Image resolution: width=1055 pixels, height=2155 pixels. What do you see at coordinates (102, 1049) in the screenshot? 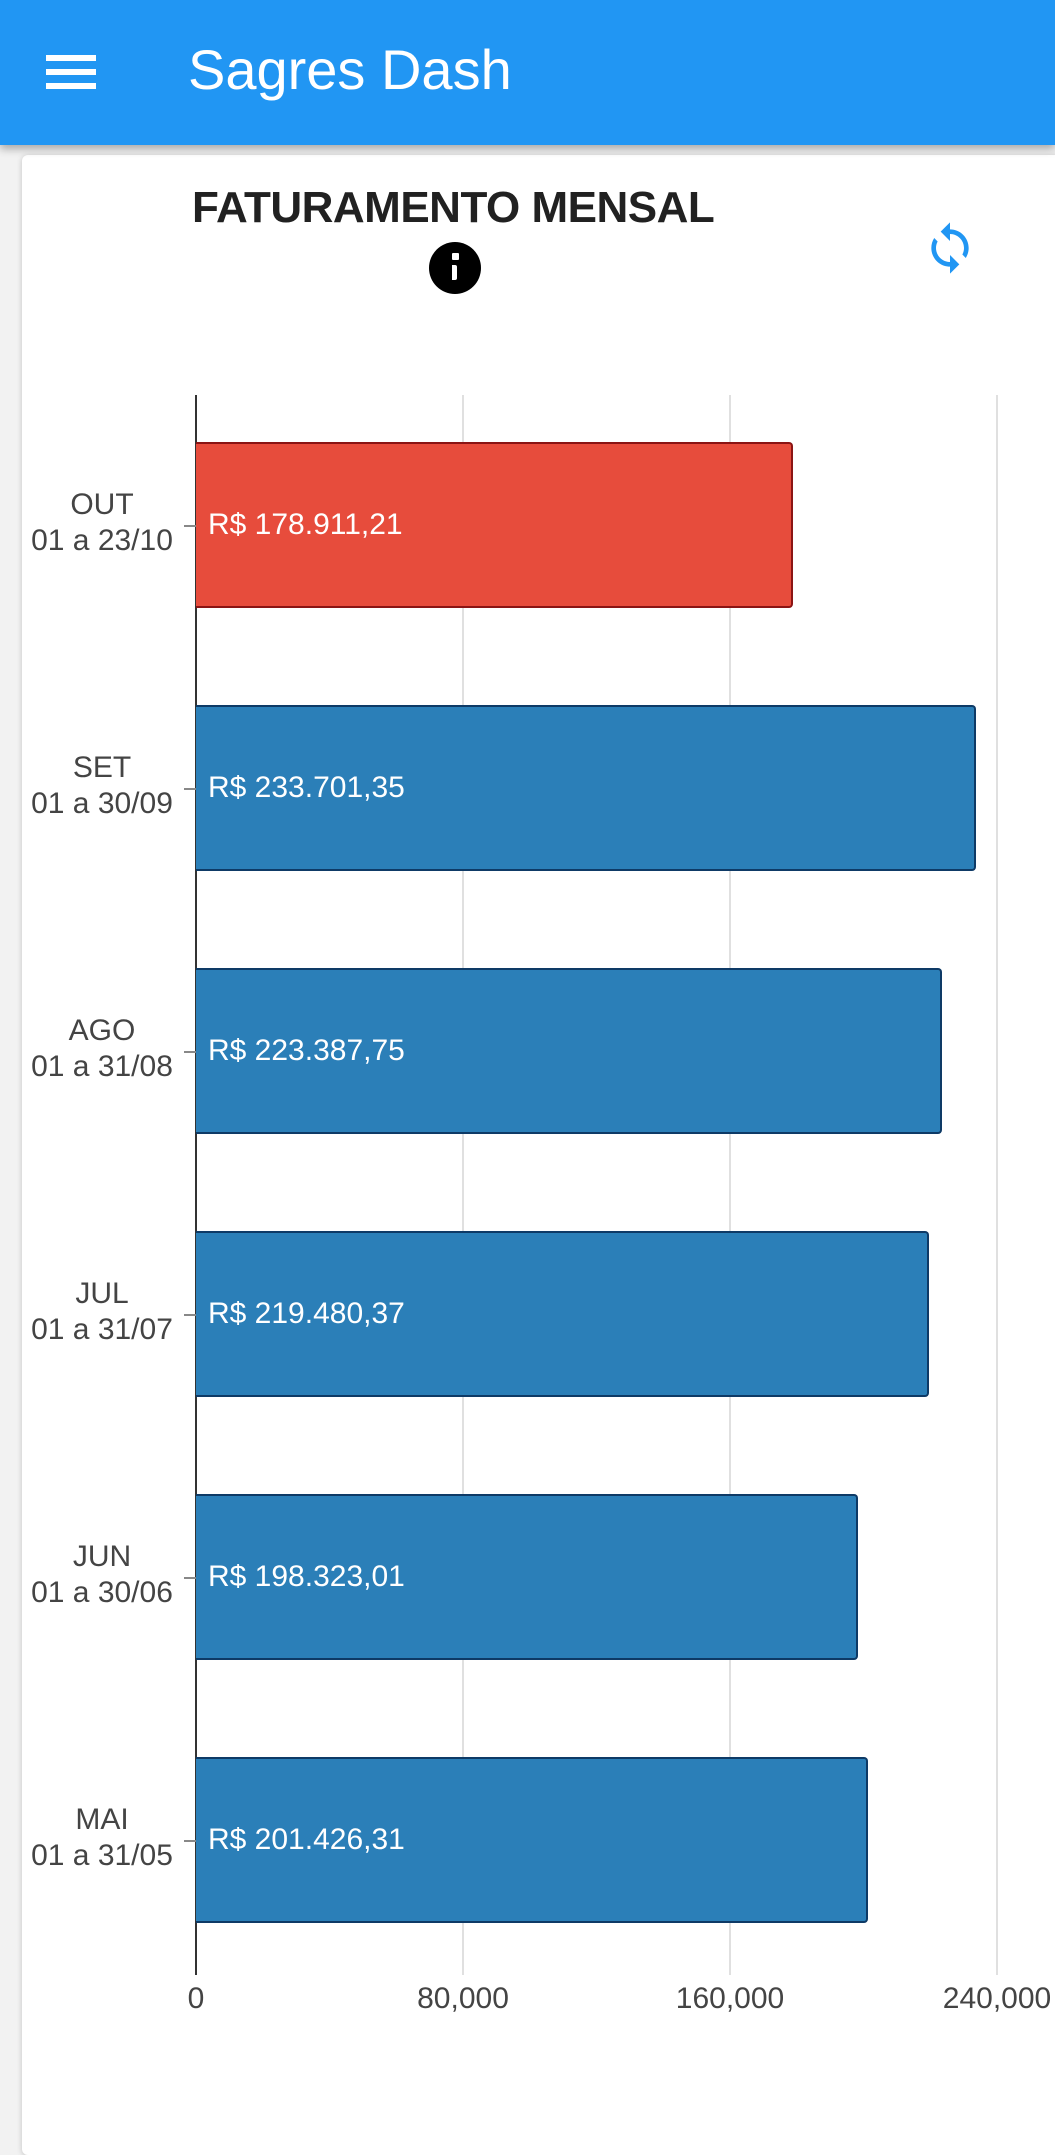
I see `y-category-label: AGO 01 a 31/08` at bounding box center [102, 1049].